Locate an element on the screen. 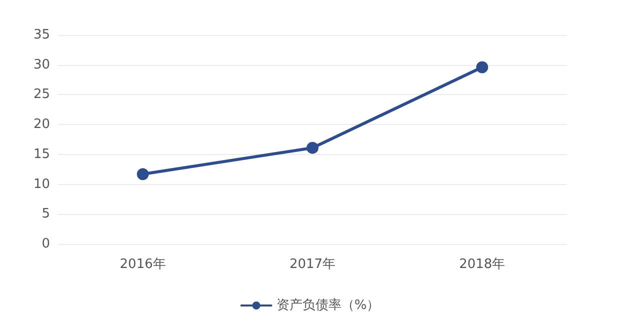 Image resolution: width=620 pixels, height=335 pixels. y-tick-label: 15 is located at coordinates (41, 154).